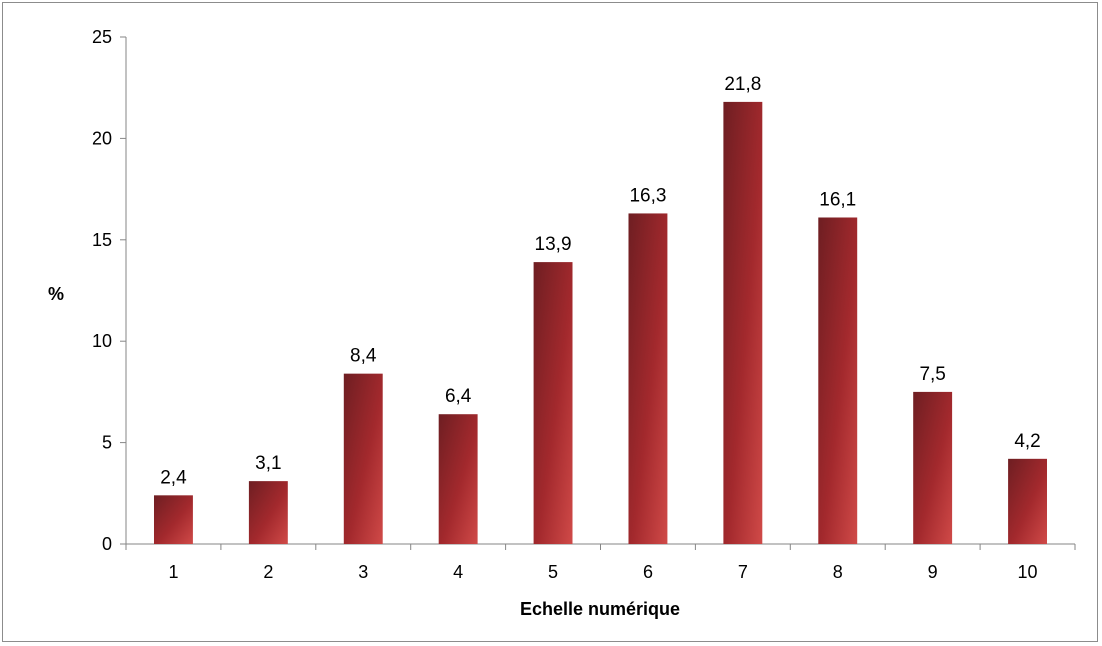 The height and width of the screenshot is (646, 1102). I want to click on x-axis-title: Echelle numérique, so click(600, 609).